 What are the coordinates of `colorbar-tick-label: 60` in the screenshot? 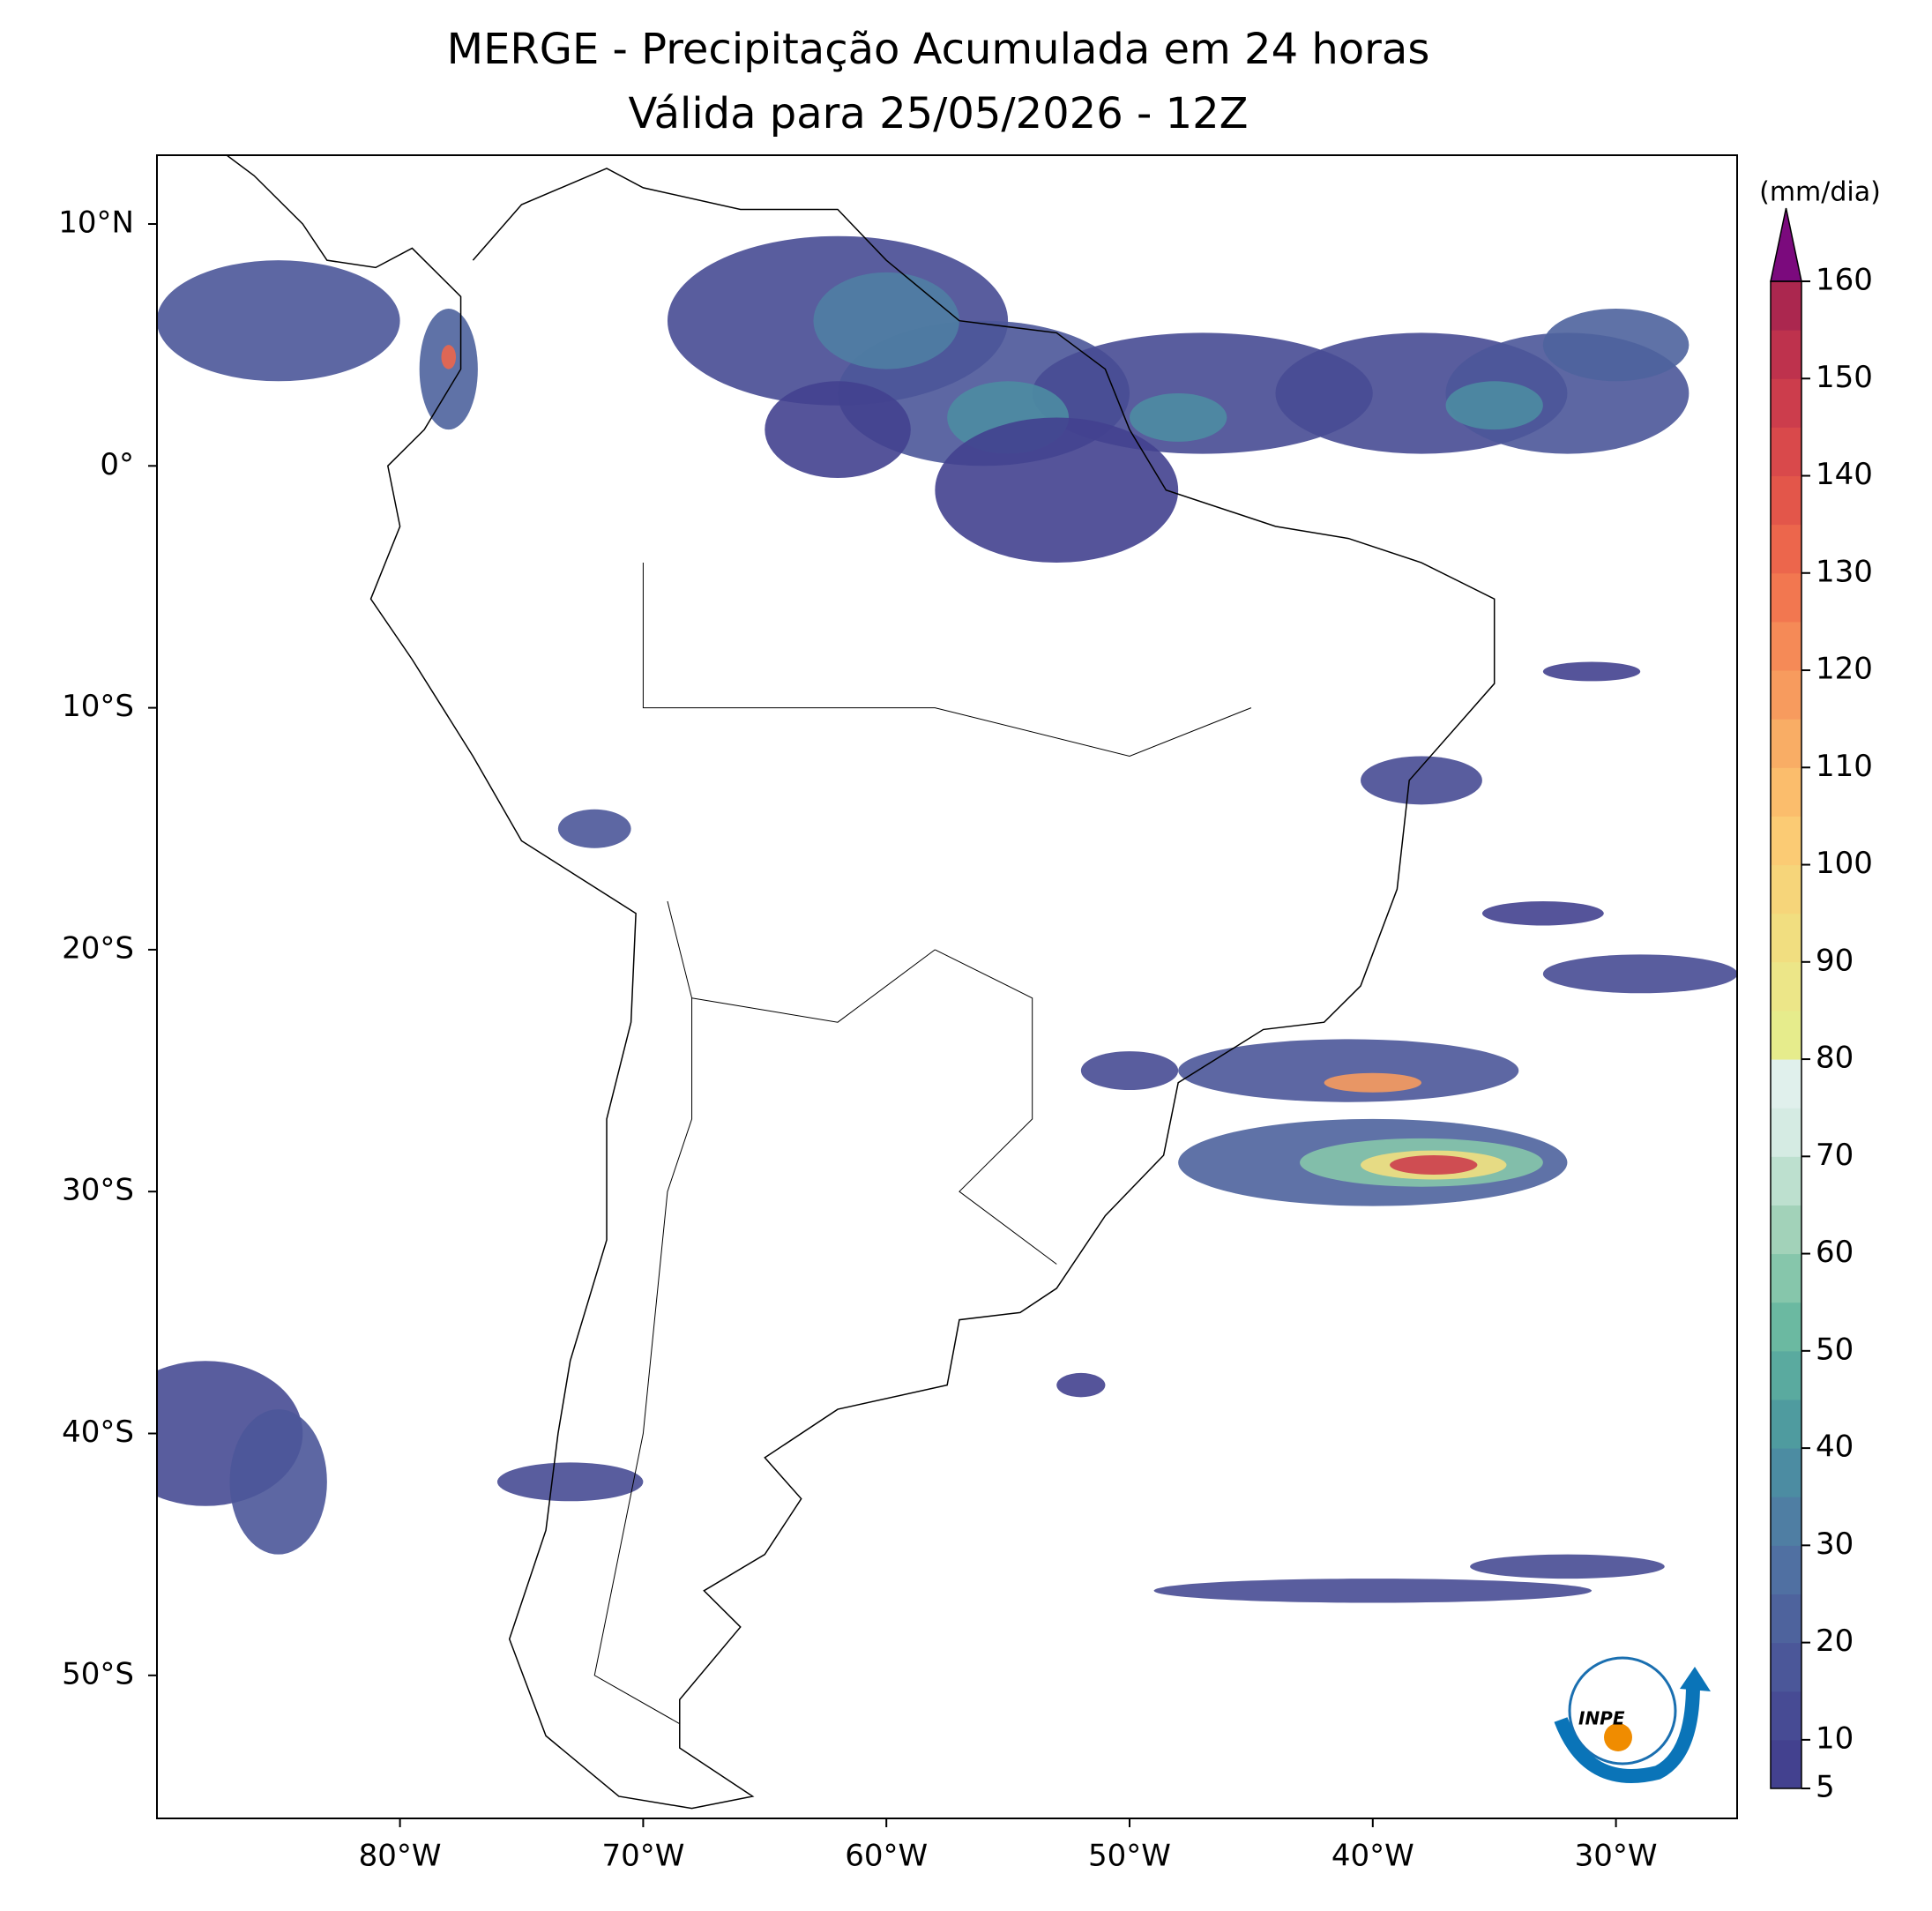 It's located at (1835, 1253).